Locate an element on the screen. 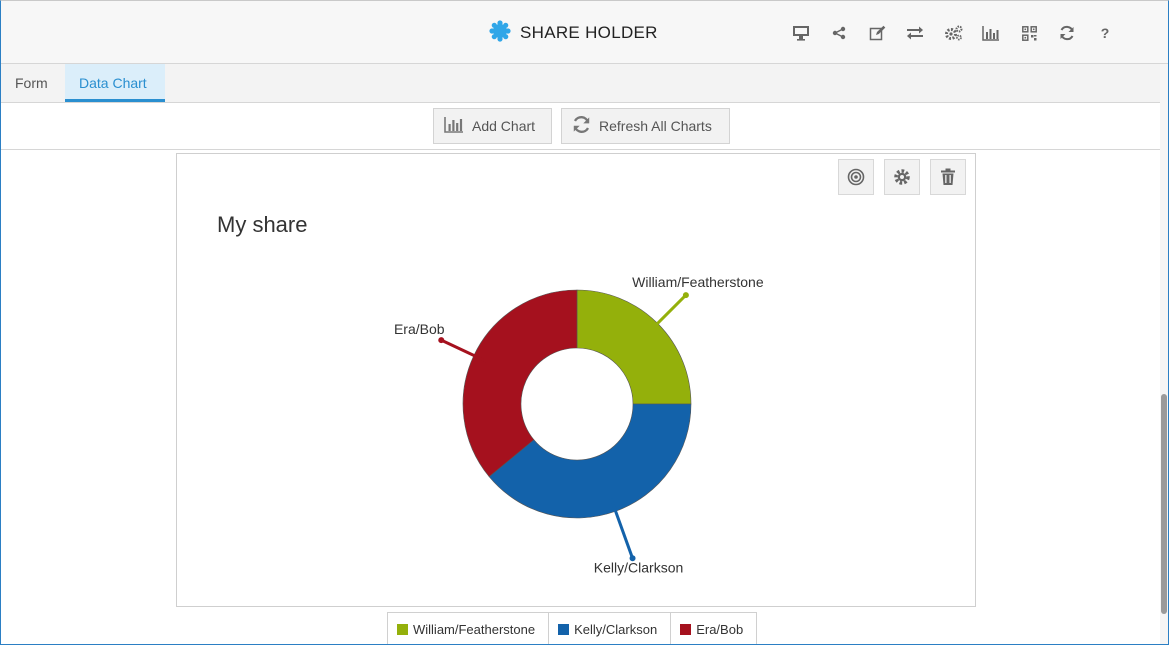 The image size is (1169, 645). legend-label: William/Featherstone is located at coordinates (474, 629).